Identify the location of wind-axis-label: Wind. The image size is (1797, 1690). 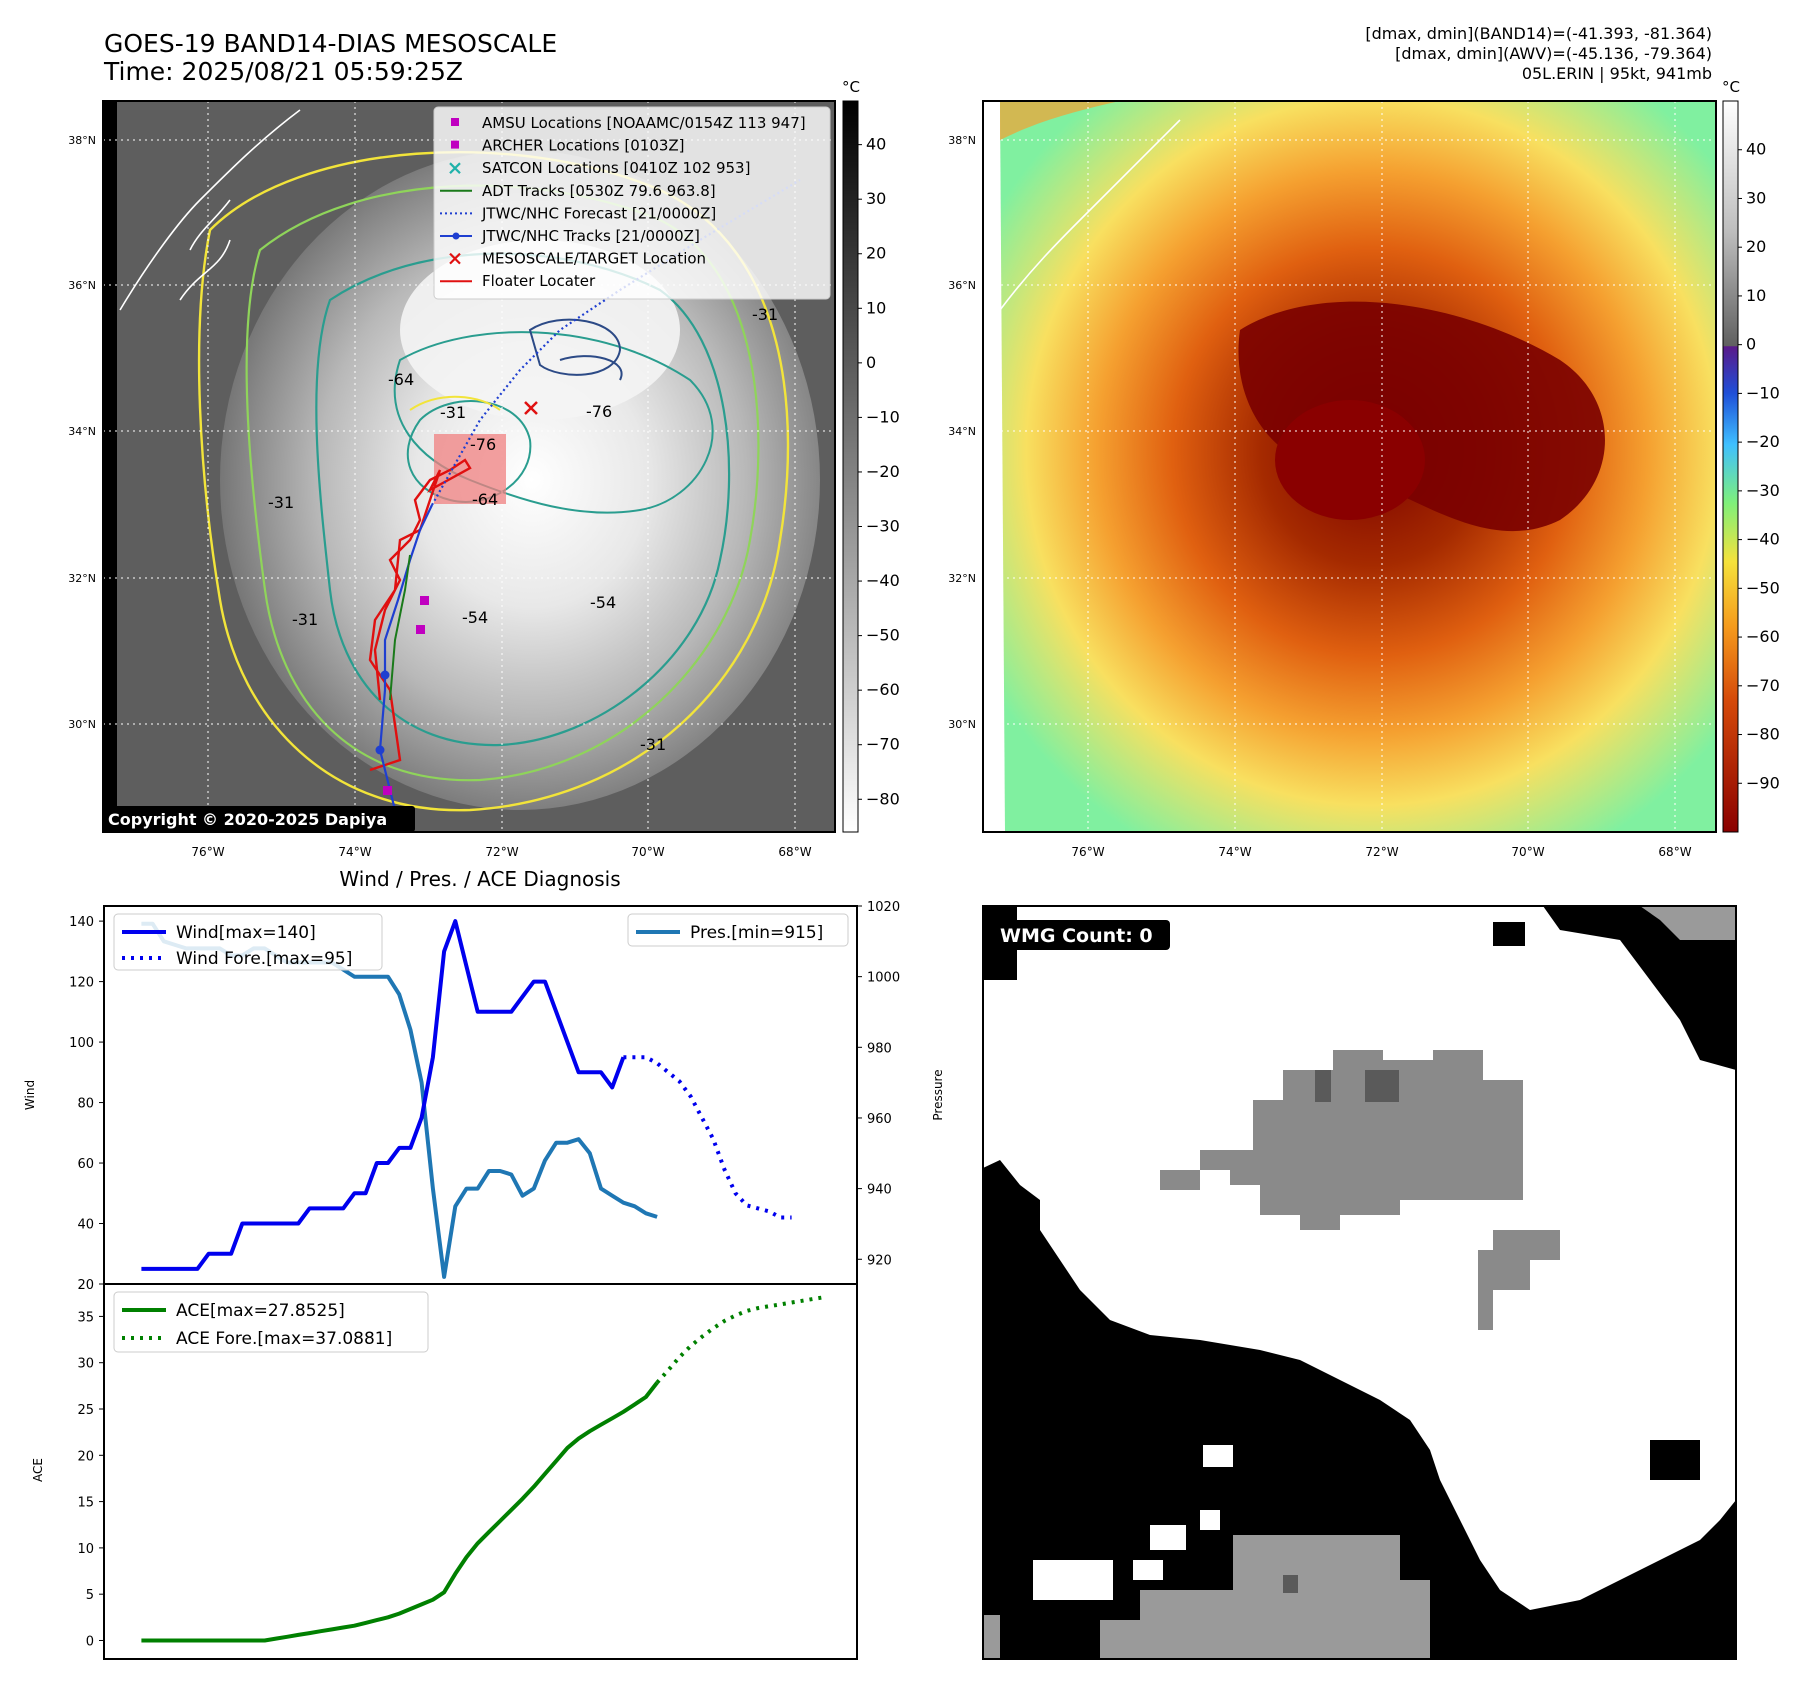
(30, 1095).